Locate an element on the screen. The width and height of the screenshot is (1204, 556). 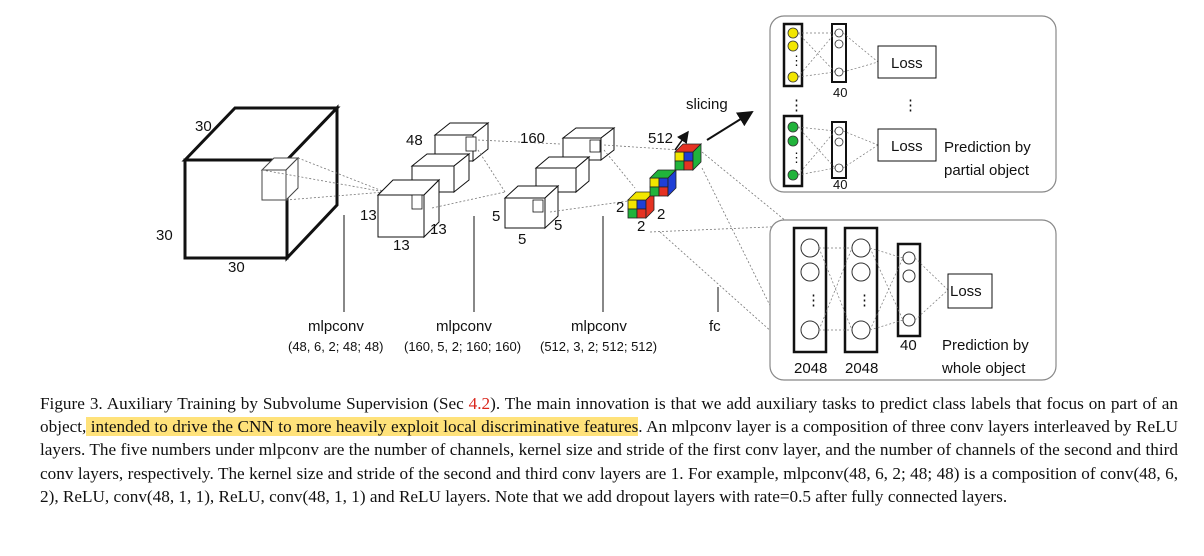
block-1-projection is located at coordinates (496, 174).